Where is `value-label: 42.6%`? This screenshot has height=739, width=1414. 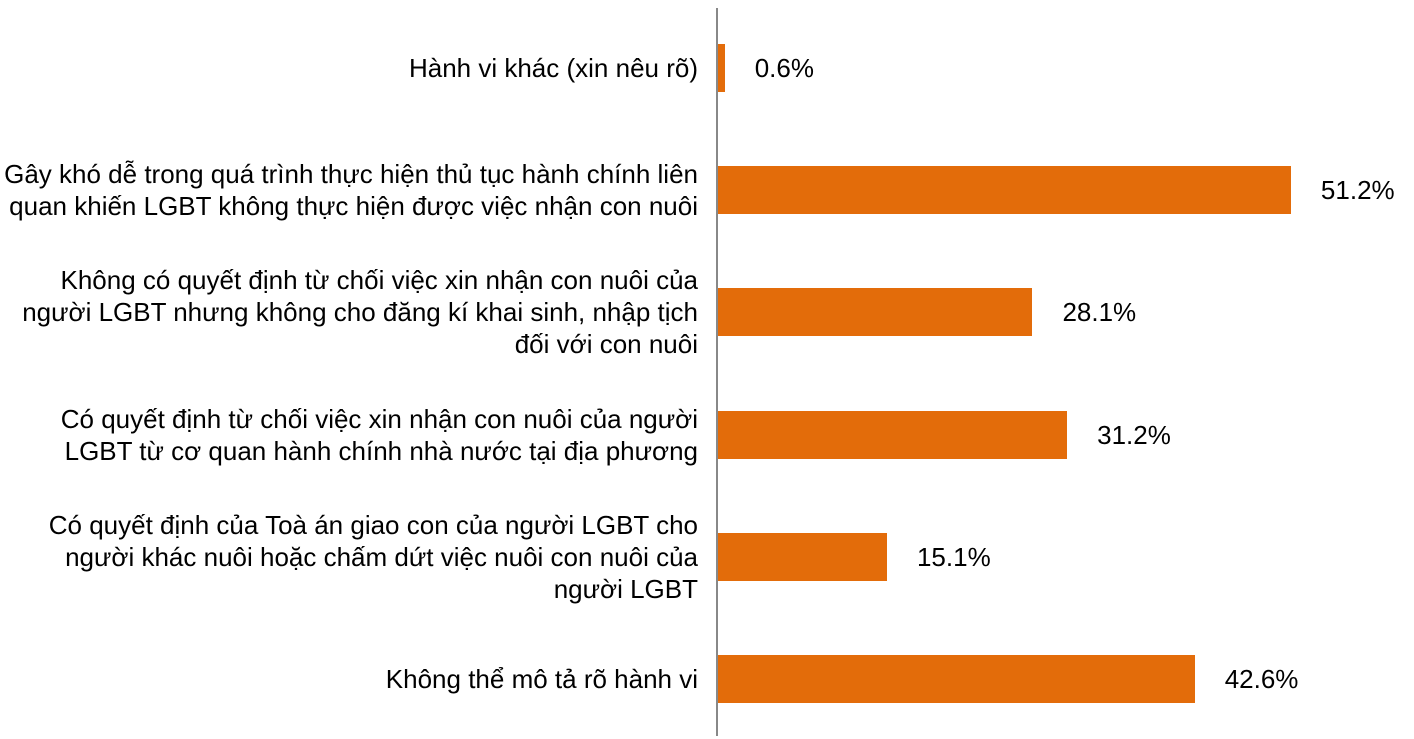 value-label: 42.6% is located at coordinates (1261, 679).